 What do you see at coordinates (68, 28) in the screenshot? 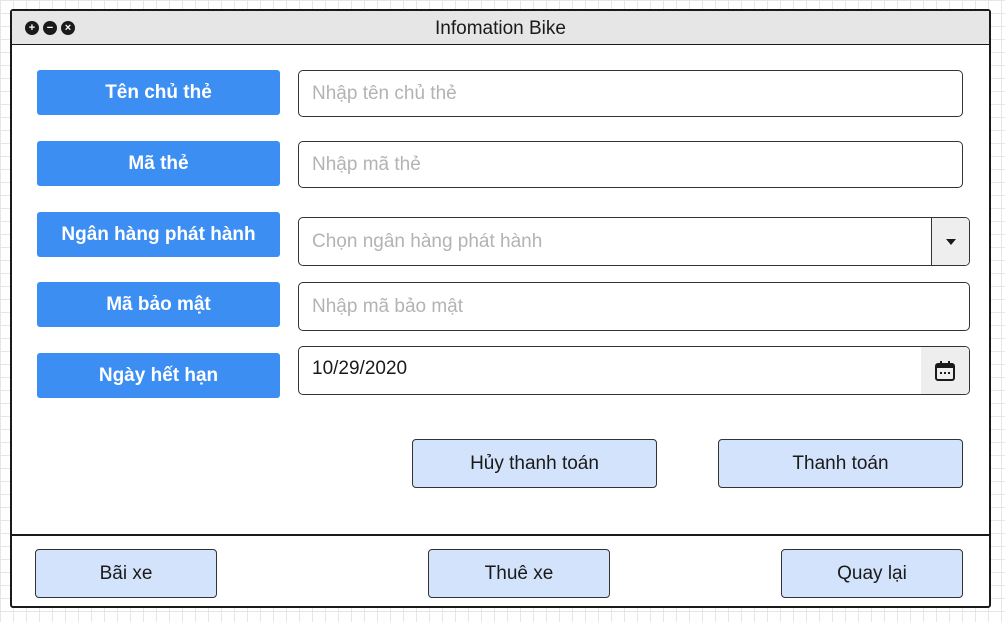
I see `close-circle-icon: ×` at bounding box center [68, 28].